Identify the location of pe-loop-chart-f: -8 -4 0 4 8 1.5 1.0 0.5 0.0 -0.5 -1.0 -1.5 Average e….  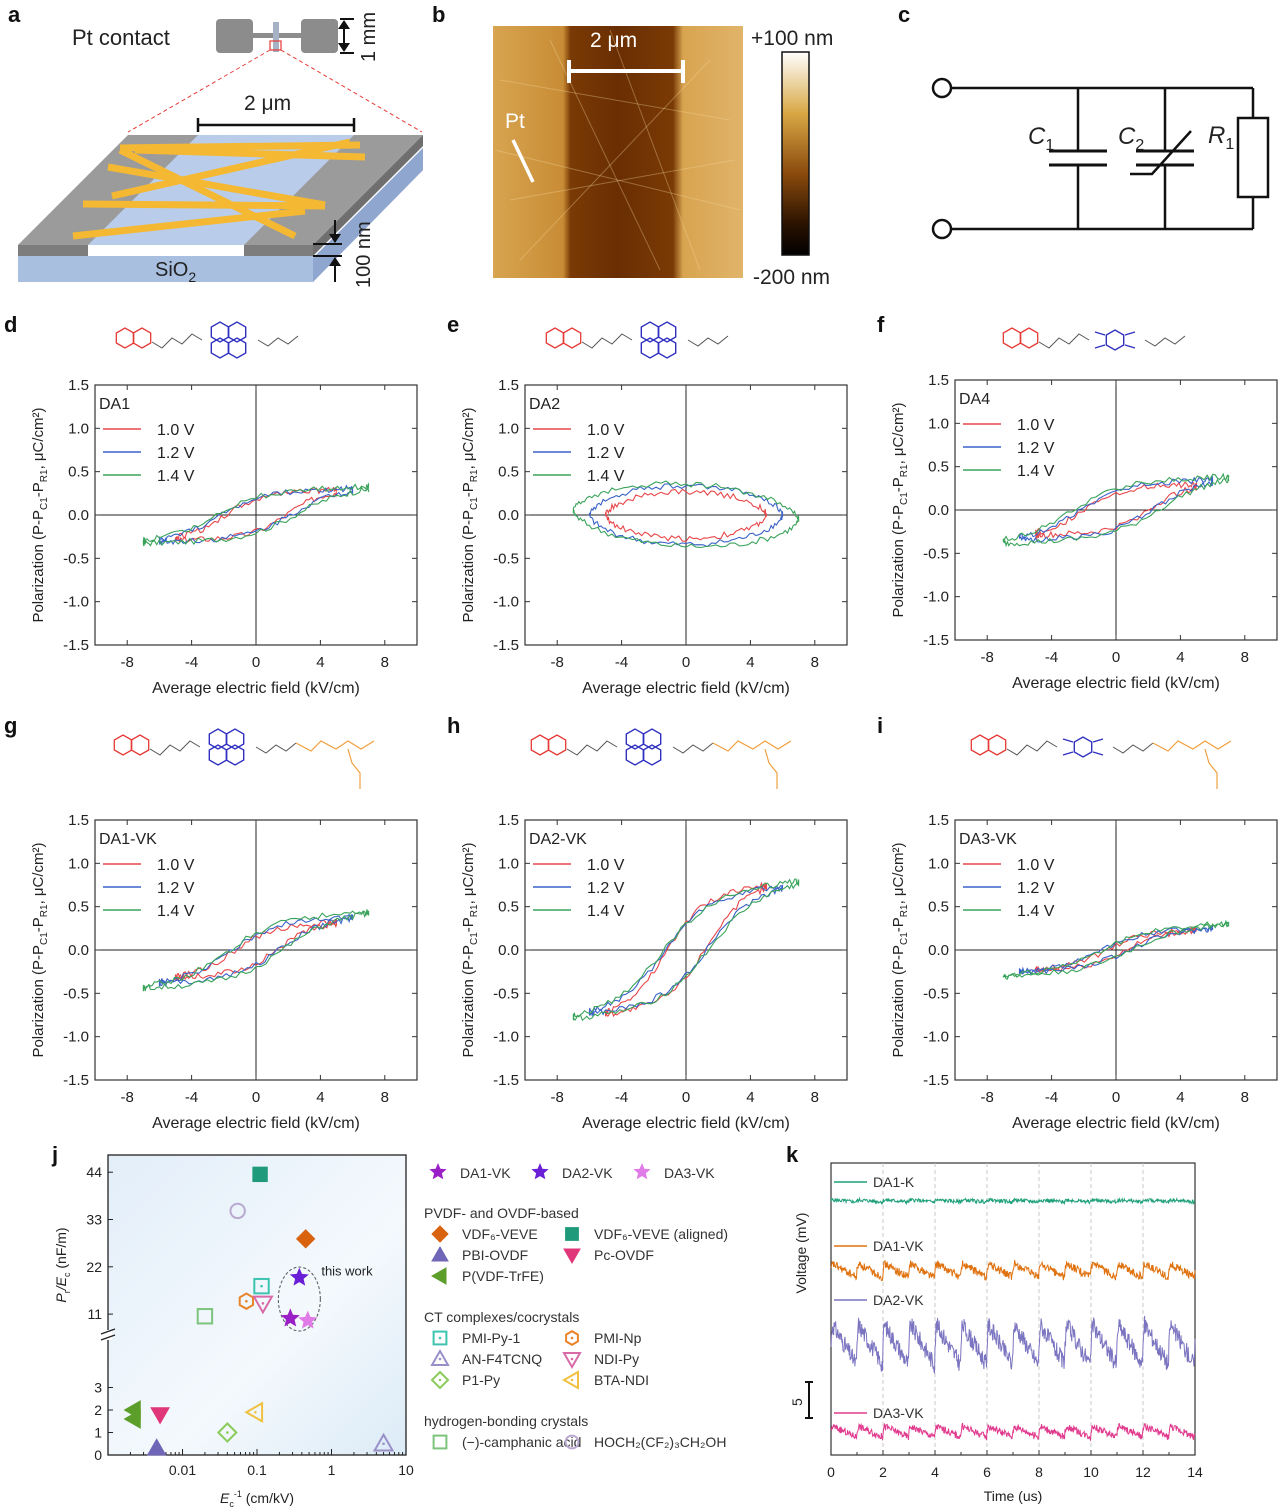
(1084, 532).